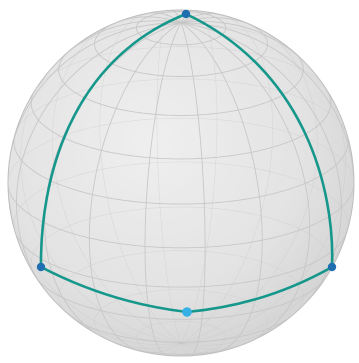 This screenshot has height=363, width=359. I want to click on vertex-right, so click(332, 267).